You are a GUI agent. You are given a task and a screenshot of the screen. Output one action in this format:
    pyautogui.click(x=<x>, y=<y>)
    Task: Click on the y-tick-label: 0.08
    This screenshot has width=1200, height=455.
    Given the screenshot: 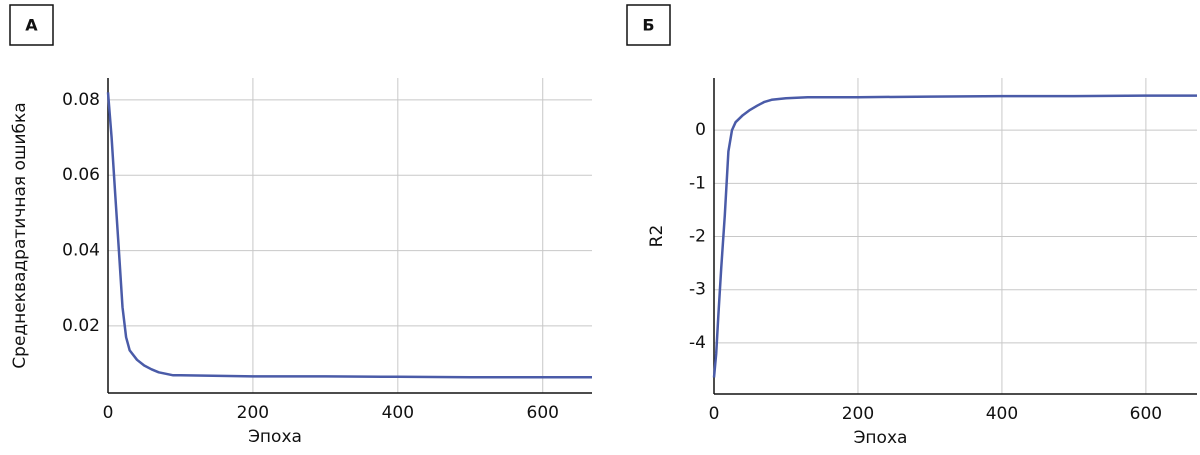 What is the action you would take?
    pyautogui.click(x=81, y=100)
    